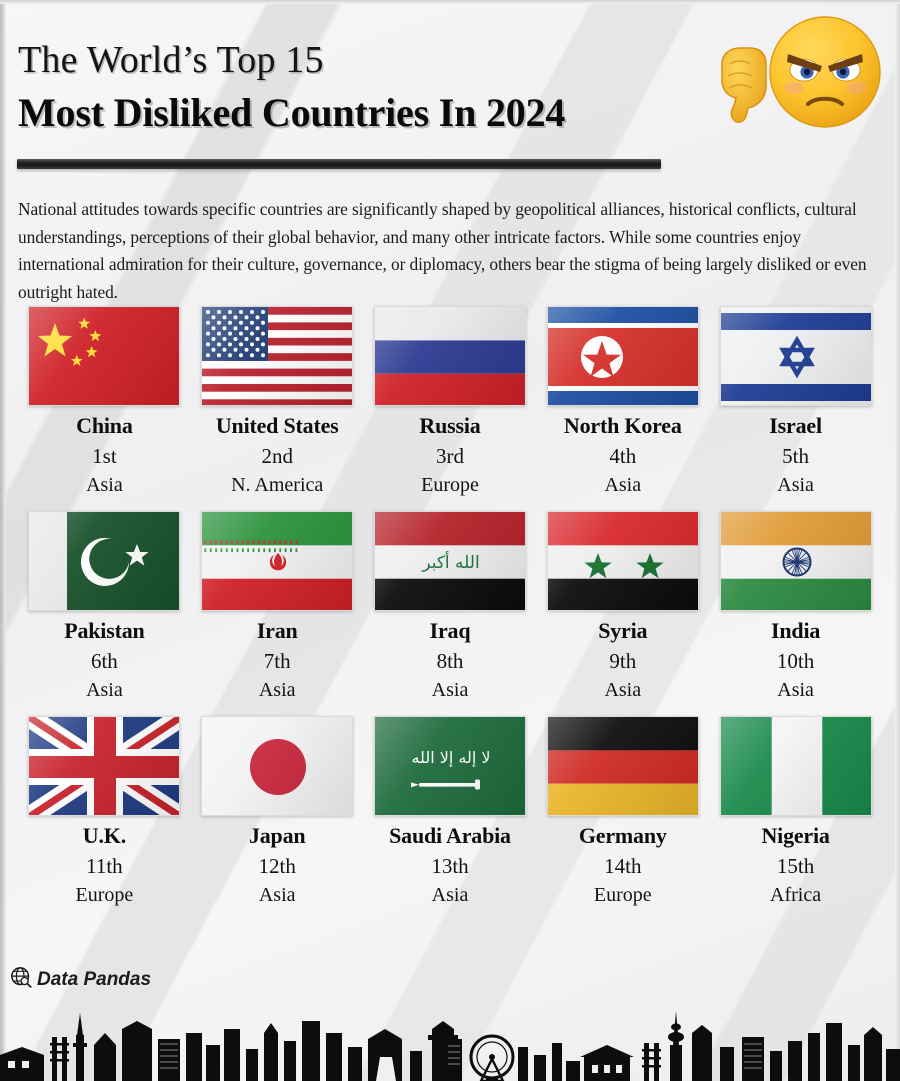  I want to click on angry-face-thumbs-down-icon, so click(800, 77).